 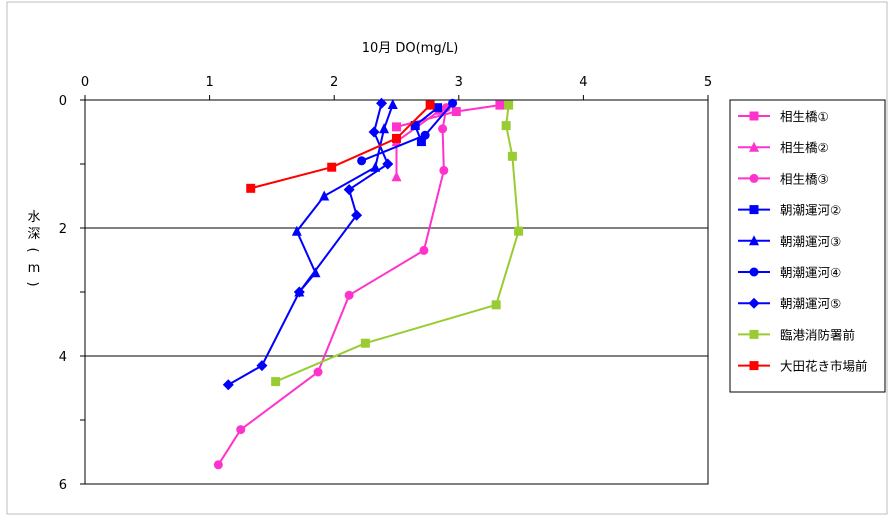 What do you see at coordinates (804, 116) in the screenshot?
I see `legend-label: 相生橋①` at bounding box center [804, 116].